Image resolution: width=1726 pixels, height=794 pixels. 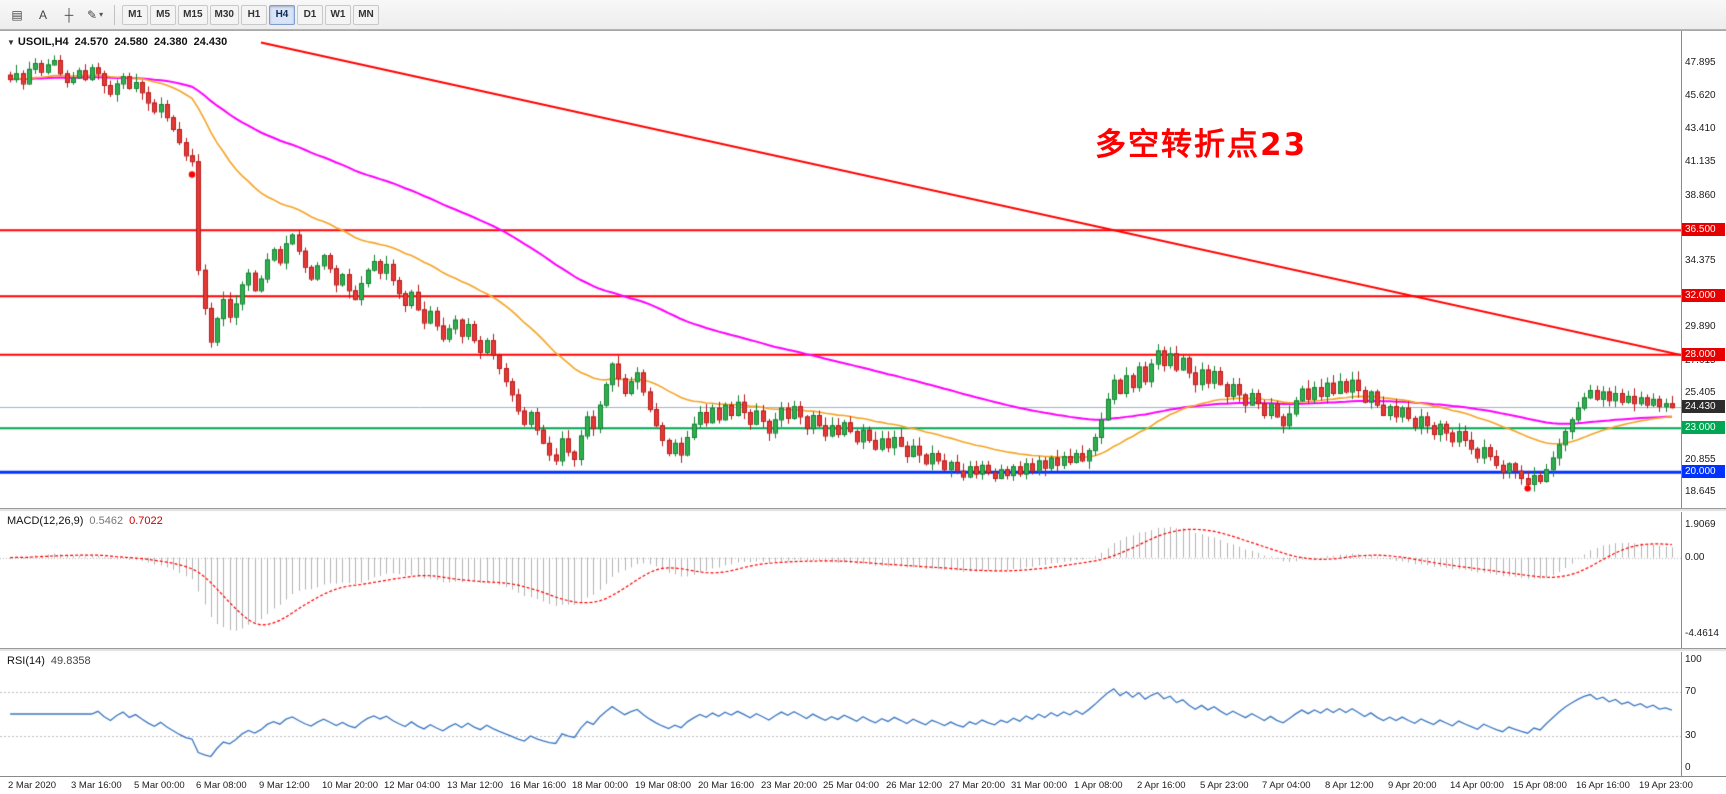 What do you see at coordinates (1603, 785) in the screenshot?
I see `time-axis-label: 16 Apr 16:00` at bounding box center [1603, 785].